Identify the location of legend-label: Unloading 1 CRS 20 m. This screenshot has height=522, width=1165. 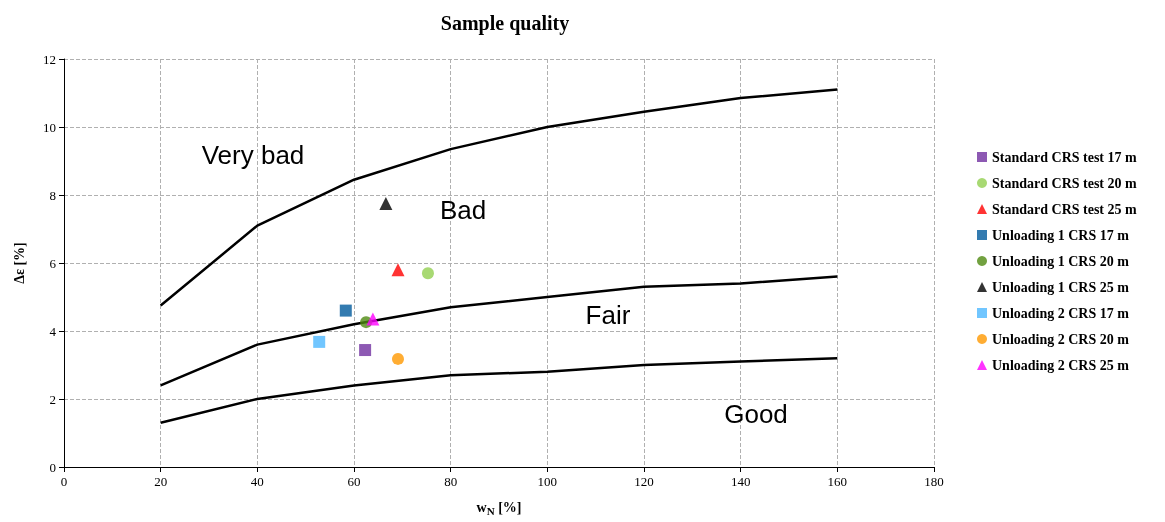
(1061, 261).